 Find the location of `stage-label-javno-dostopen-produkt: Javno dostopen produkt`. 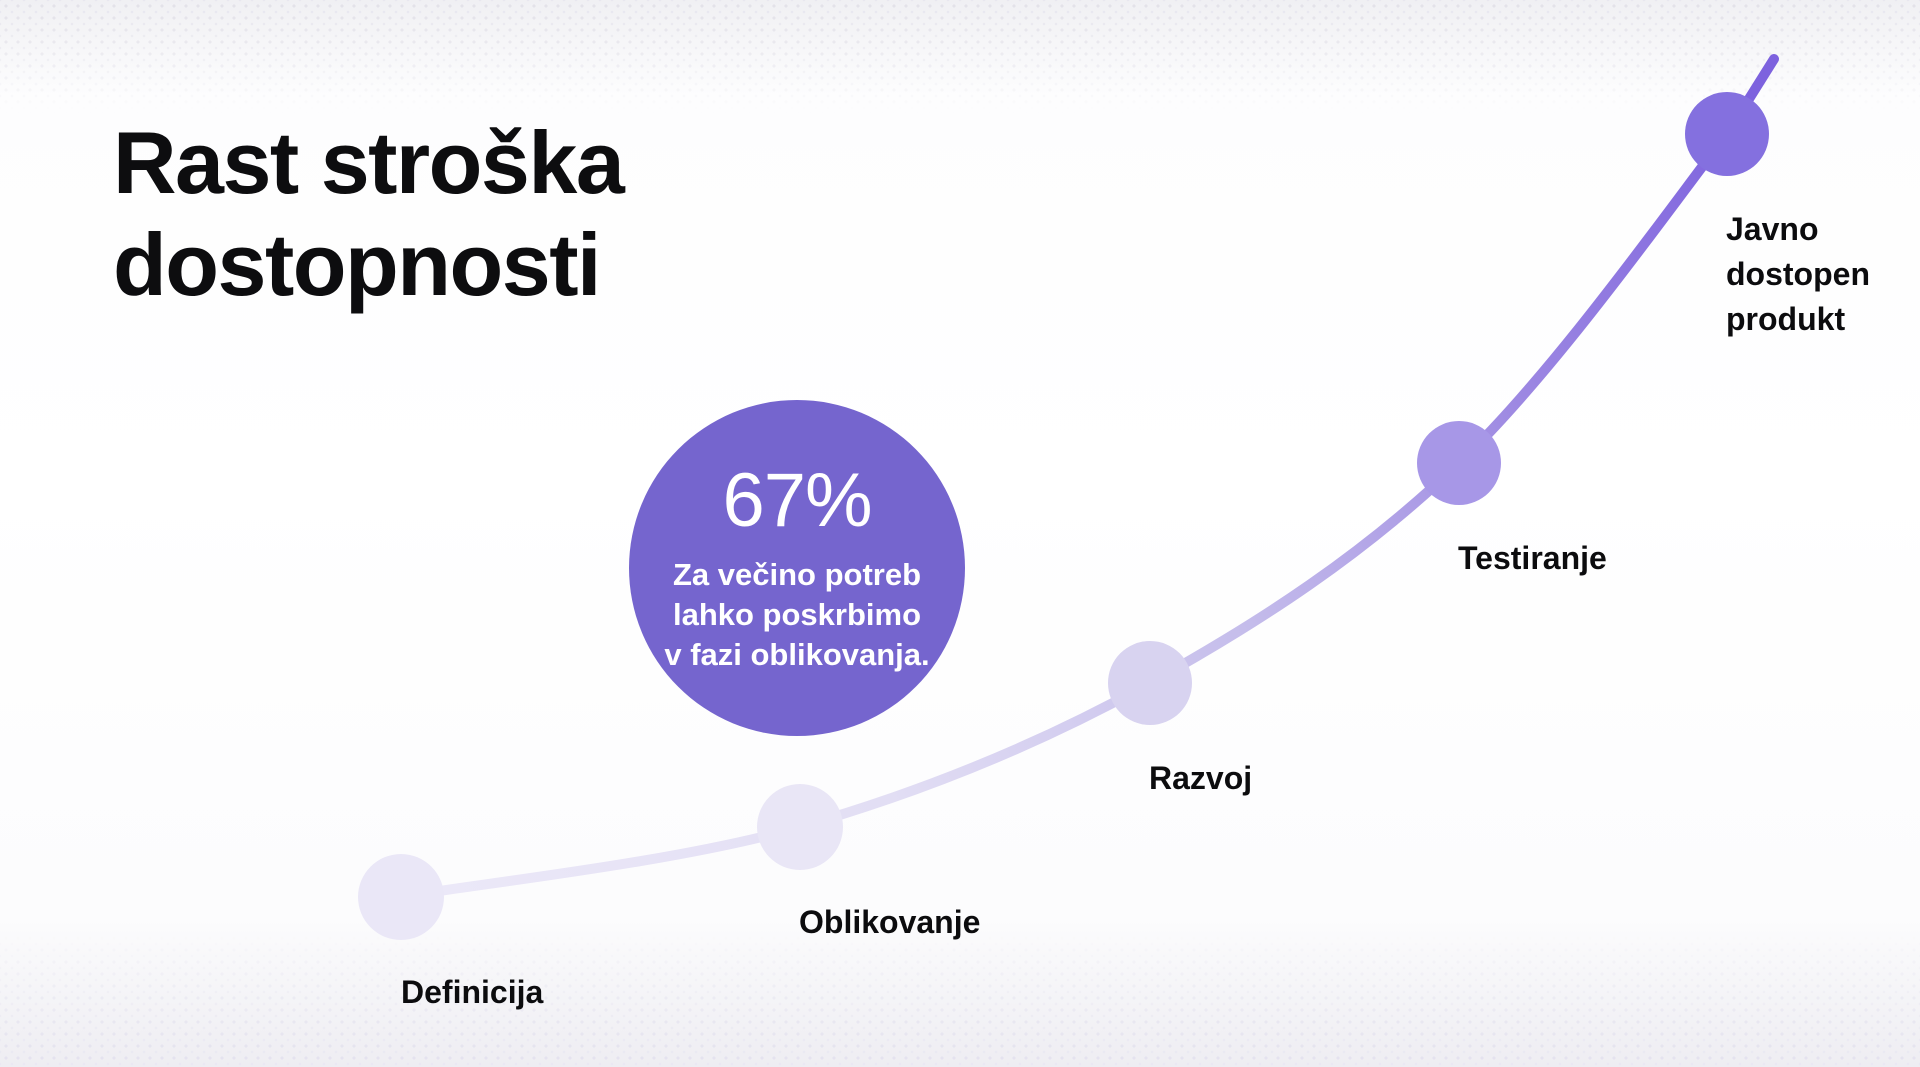

stage-label-javno-dostopen-produkt: Javno dostopen produkt is located at coordinates (1798, 274).